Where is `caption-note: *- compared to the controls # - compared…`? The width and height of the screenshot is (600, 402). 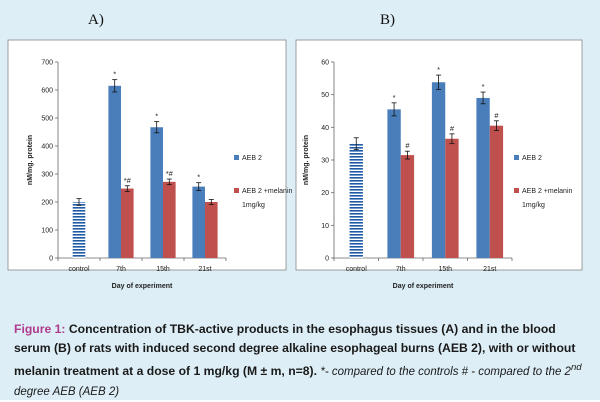
caption-note: *- compared to the controls # - compared… is located at coordinates (298, 380).